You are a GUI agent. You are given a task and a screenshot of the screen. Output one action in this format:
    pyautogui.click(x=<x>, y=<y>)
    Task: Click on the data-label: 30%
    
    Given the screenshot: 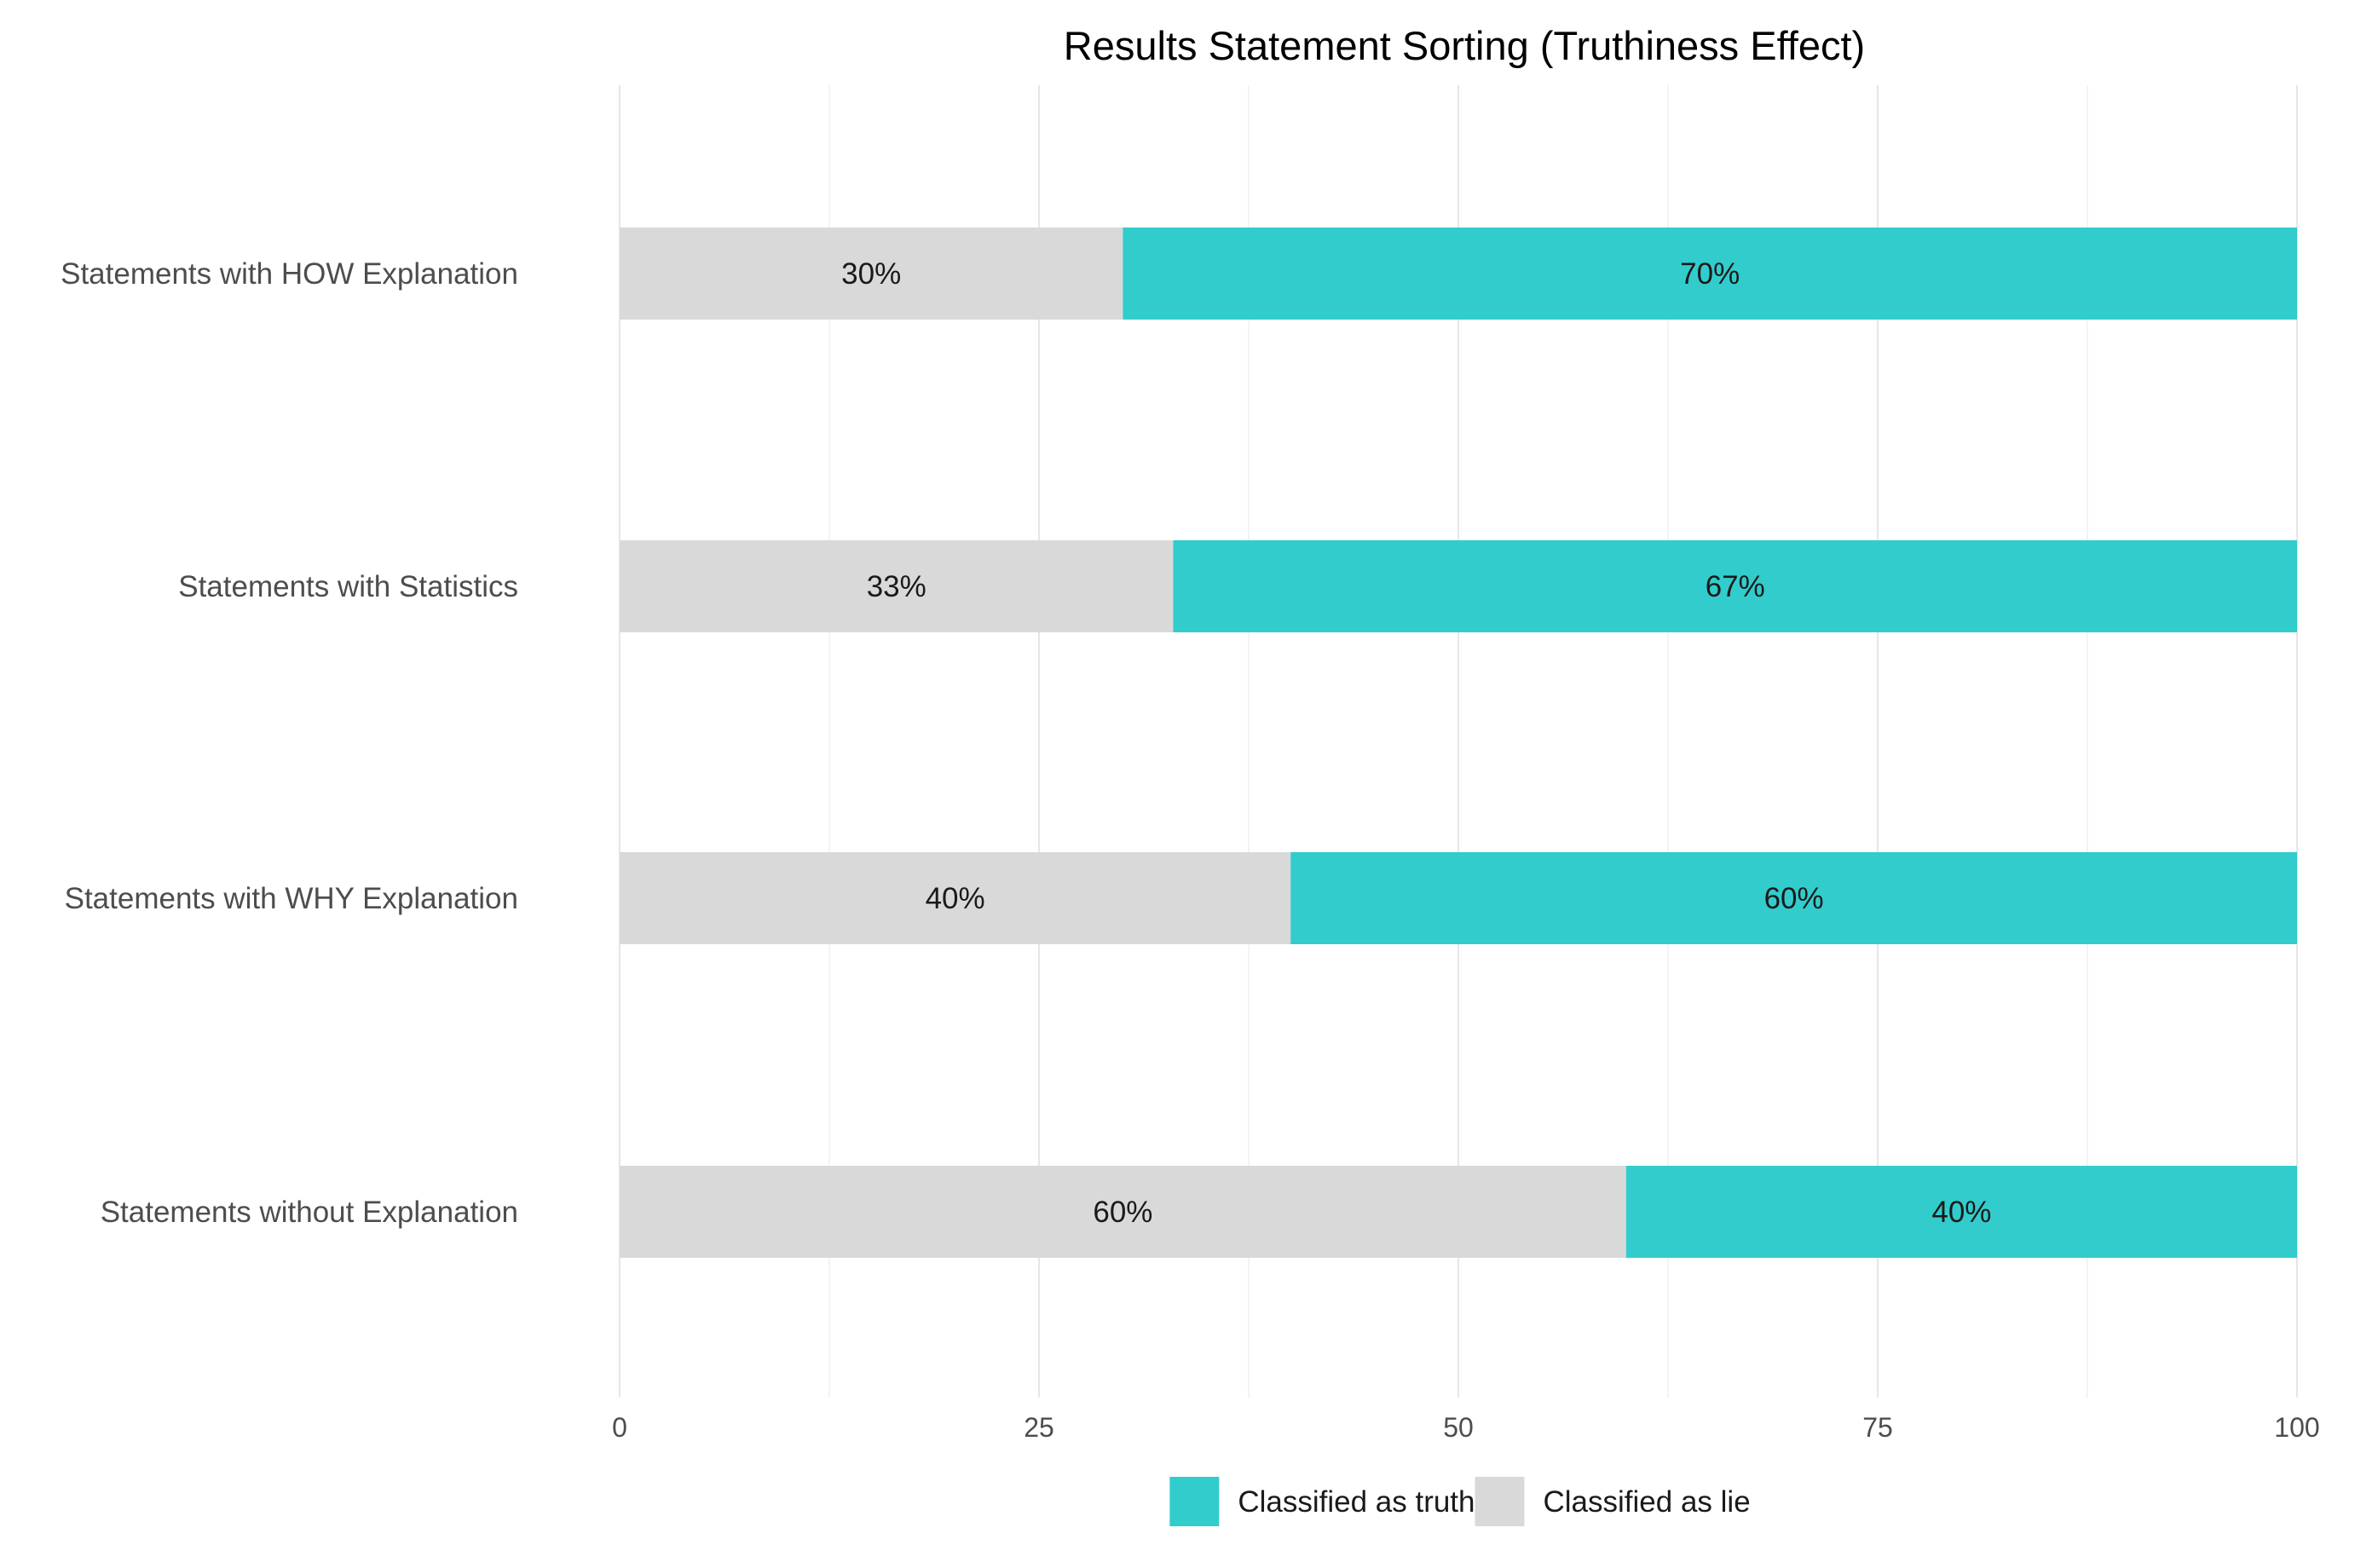 What is the action you would take?
    pyautogui.click(x=871, y=274)
    